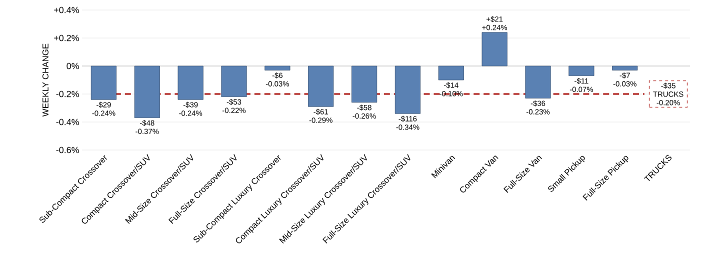 This screenshot has width=704, height=274. What do you see at coordinates (45, 80) in the screenshot?
I see `y-axis-title: WEEKLY CHANGE` at bounding box center [45, 80].